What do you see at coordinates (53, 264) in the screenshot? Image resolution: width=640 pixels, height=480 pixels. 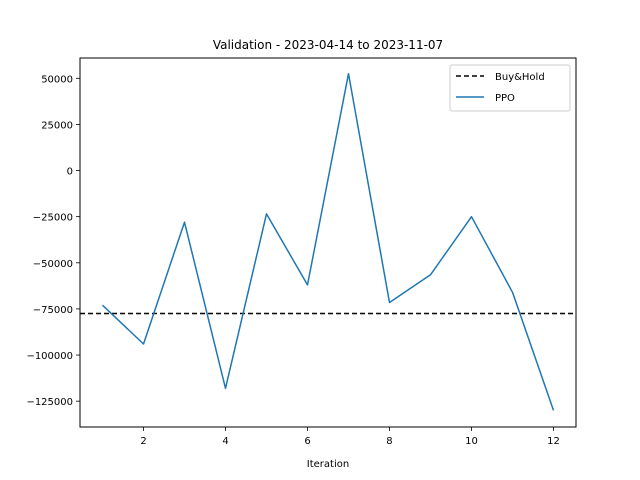 I see `y-tick-label: −50000` at bounding box center [53, 264].